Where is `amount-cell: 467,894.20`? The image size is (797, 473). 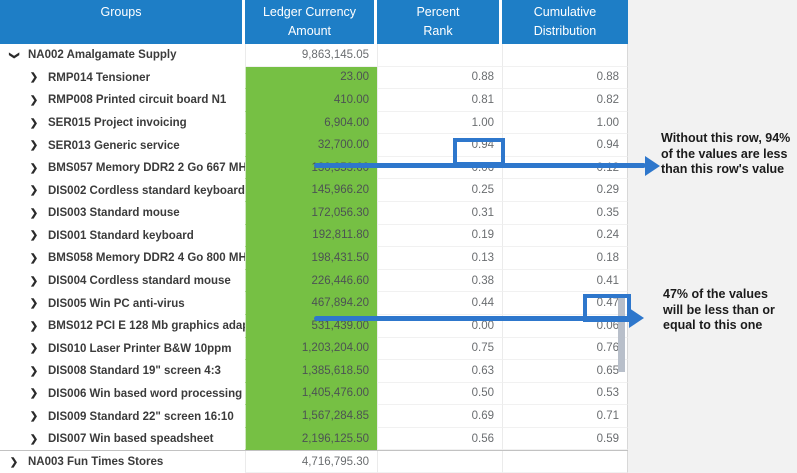
amount-cell: 467,894.20 is located at coordinates (311, 303).